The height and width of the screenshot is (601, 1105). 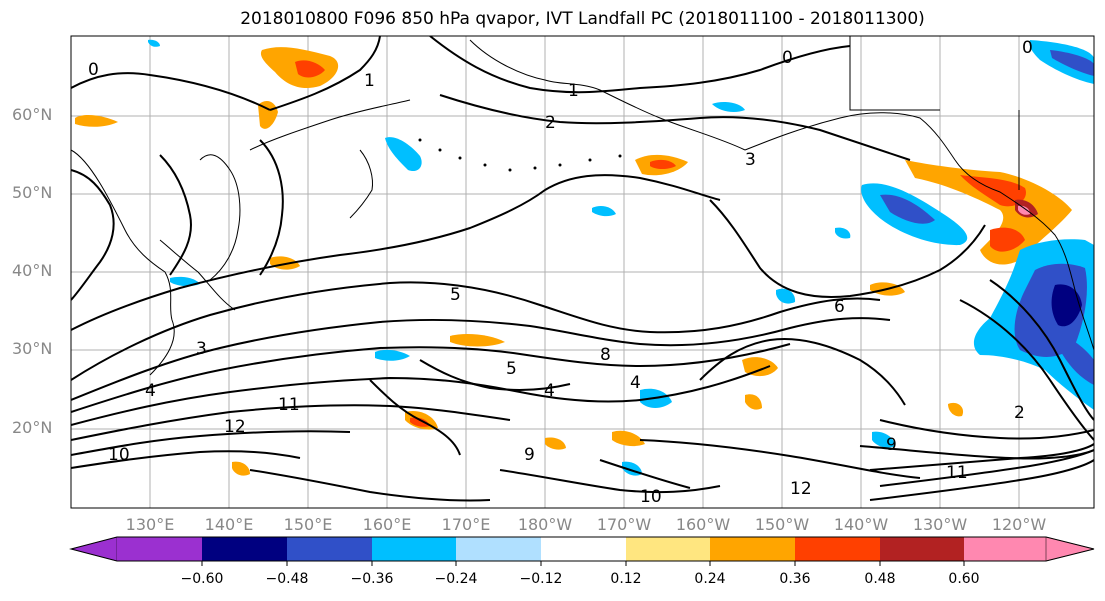 What do you see at coordinates (988, 212) in the screenshot?
I see `patch-warm-bc` at bounding box center [988, 212].